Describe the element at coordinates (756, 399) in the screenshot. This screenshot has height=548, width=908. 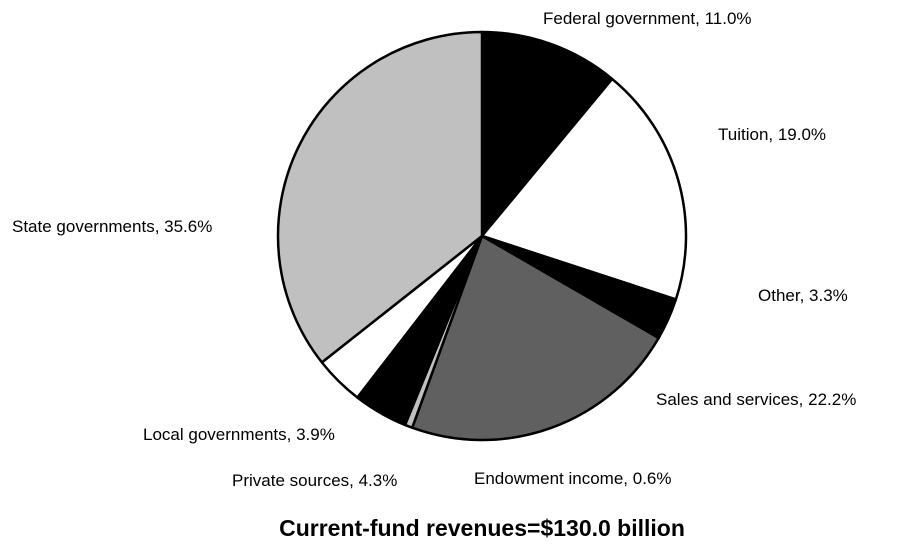
I see `label-sales-and-services: Sales and services, 22.2%` at that location.